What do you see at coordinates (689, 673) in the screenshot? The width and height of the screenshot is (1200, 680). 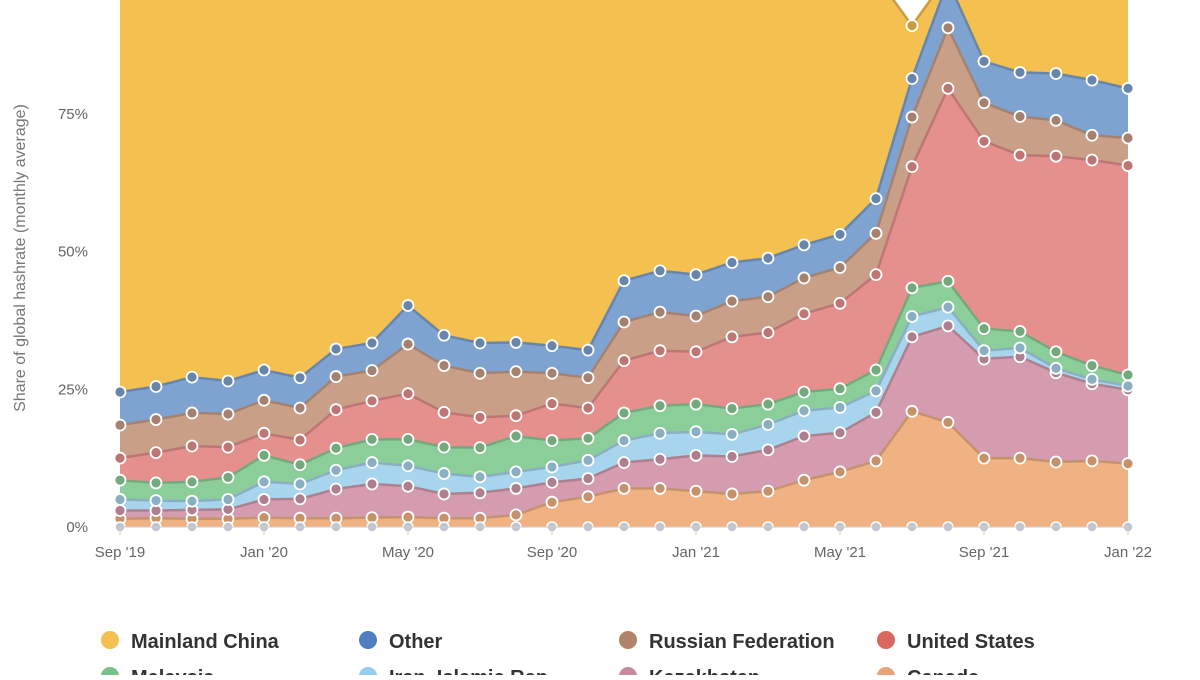 I see `legend-item: Kazakhstan` at bounding box center [689, 673].